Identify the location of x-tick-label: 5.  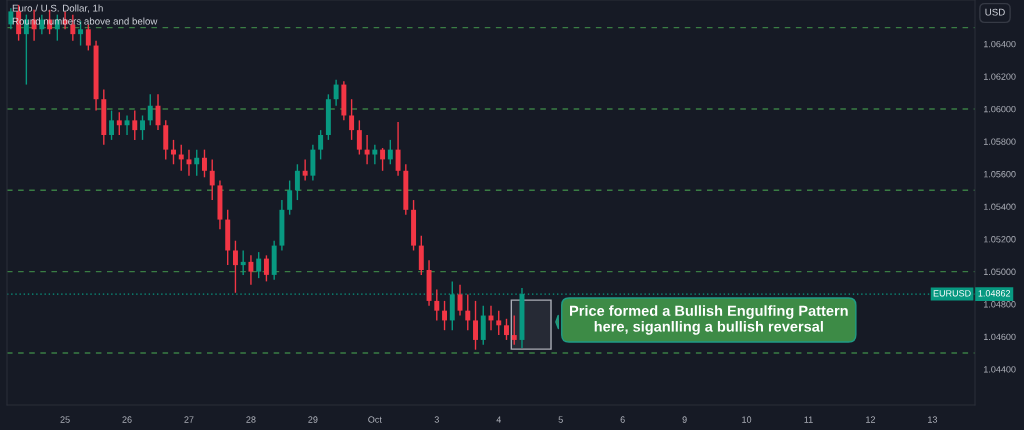
(560, 419).